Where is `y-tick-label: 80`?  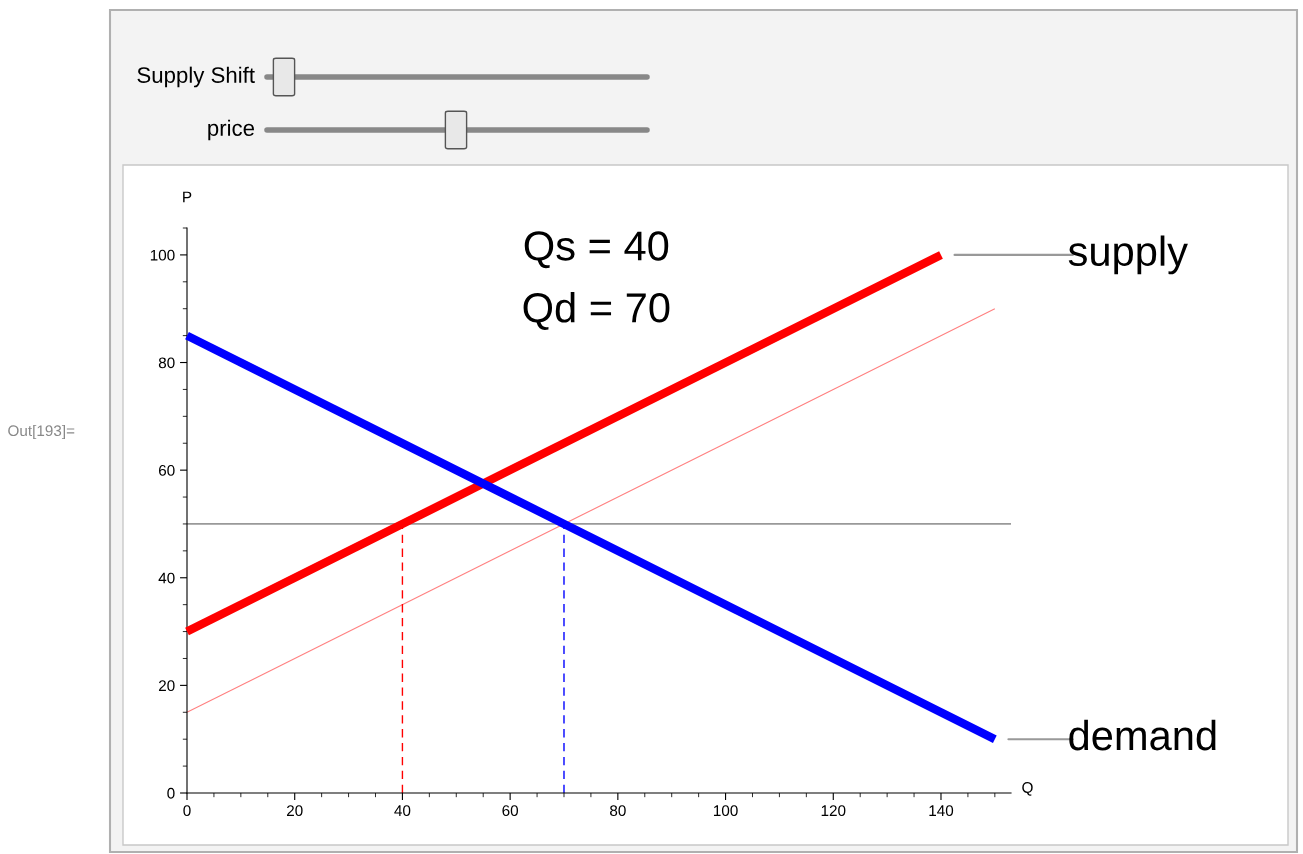
y-tick-label: 80 is located at coordinates (166, 363).